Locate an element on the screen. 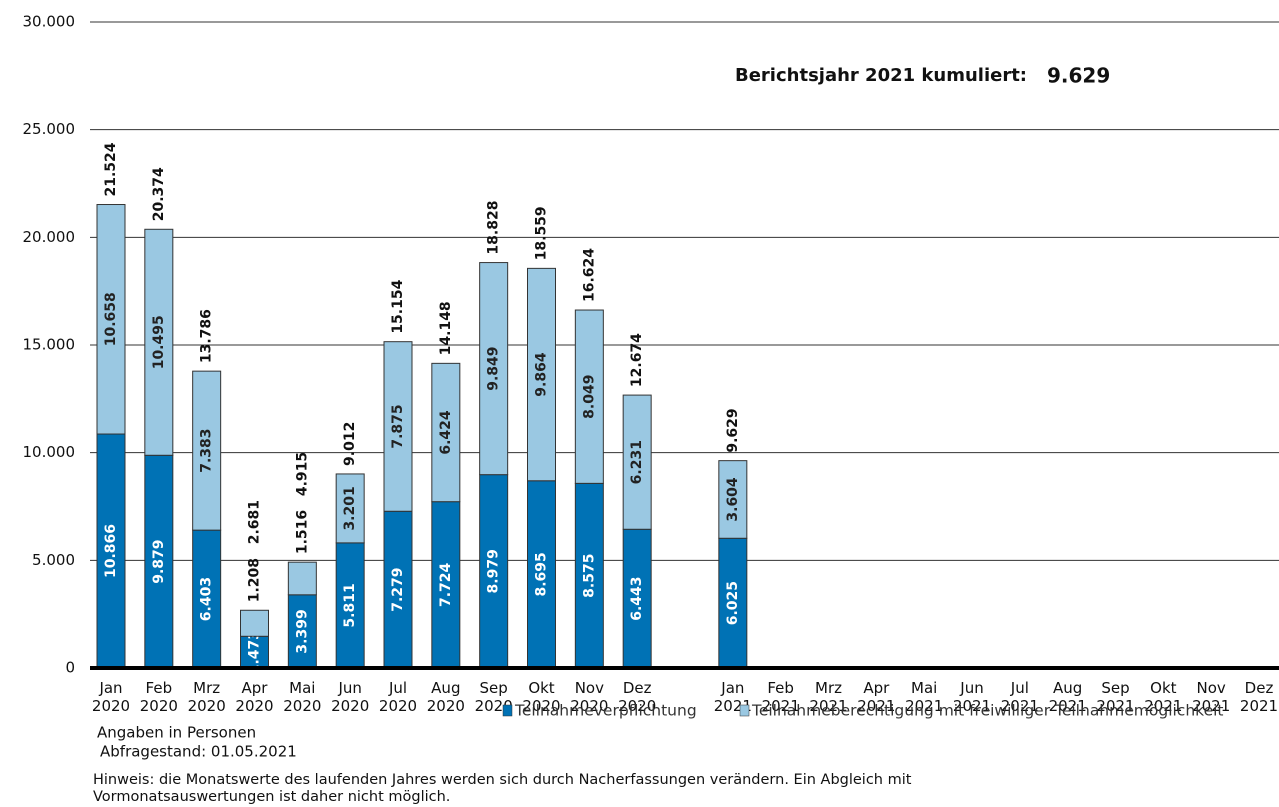  x-tick-label: Jan 2020 is located at coordinates (111, 697).